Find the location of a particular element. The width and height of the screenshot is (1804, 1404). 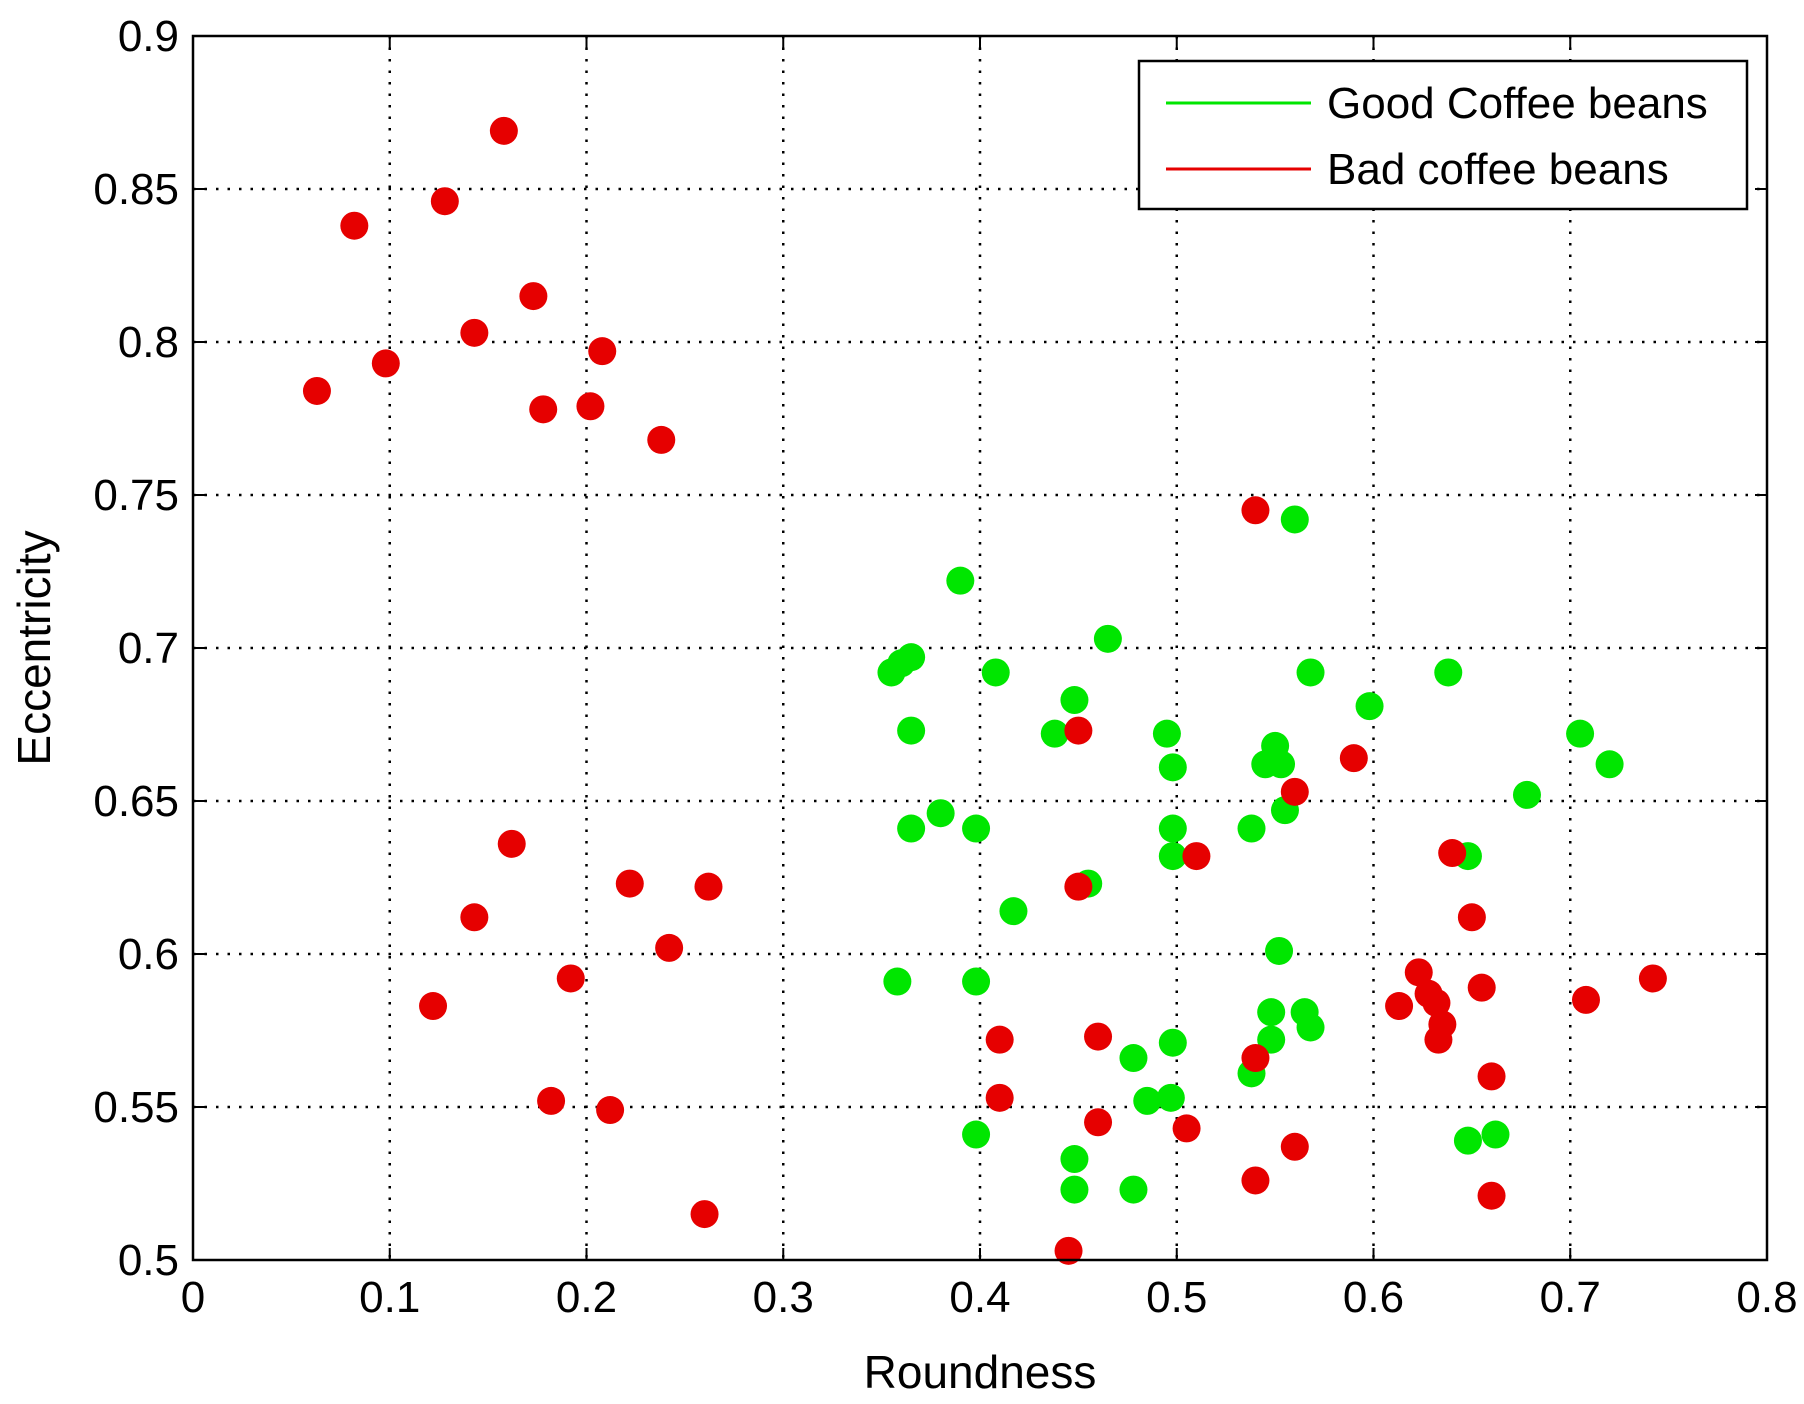

x-tick-label: 0 is located at coordinates (193, 1297).